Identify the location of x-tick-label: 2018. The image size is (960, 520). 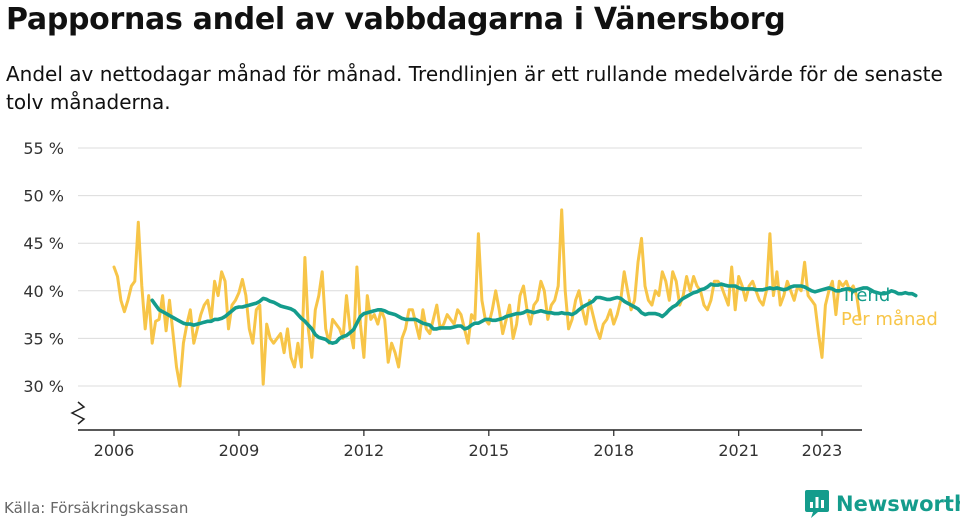
(613, 450).